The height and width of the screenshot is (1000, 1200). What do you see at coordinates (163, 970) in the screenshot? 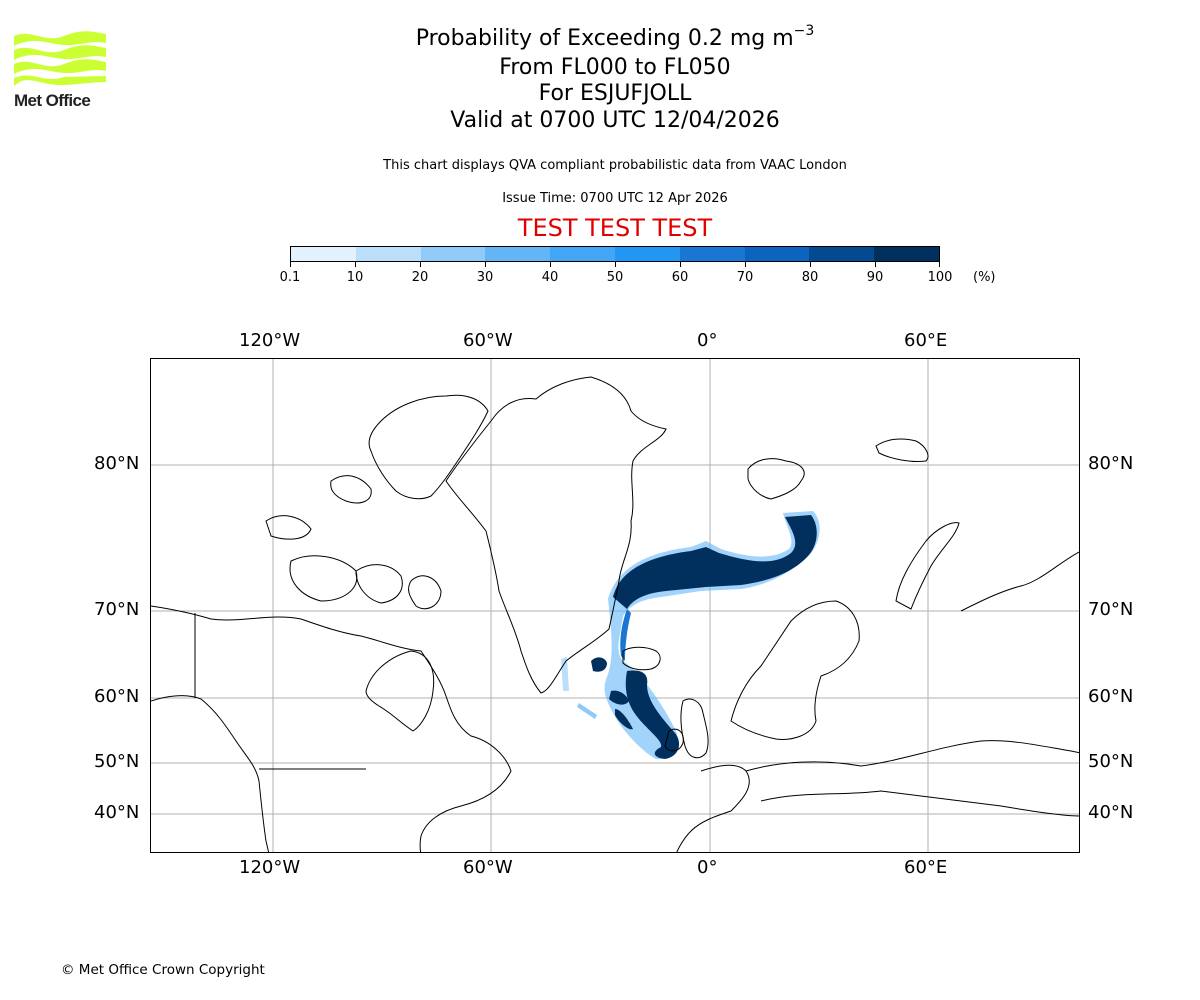
I see `copyright-notice: © Met Office Crown Copyright` at bounding box center [163, 970].